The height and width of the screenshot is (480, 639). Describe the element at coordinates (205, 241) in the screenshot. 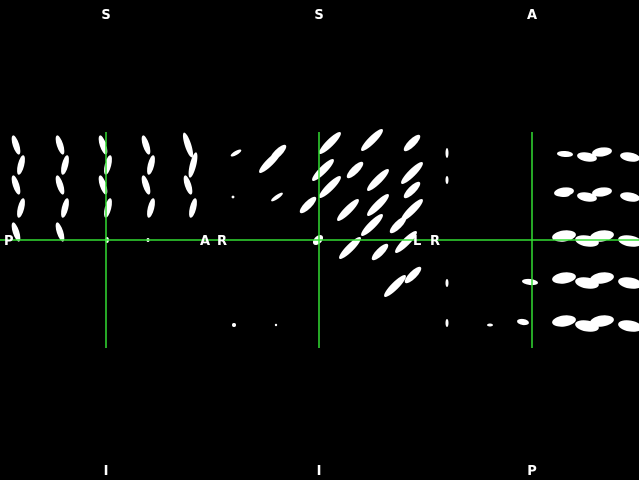

I see `sagittal-label-right: A` at that location.